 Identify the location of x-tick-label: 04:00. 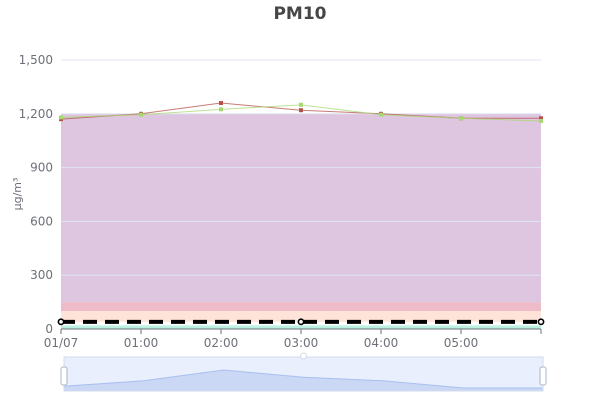
(381, 343).